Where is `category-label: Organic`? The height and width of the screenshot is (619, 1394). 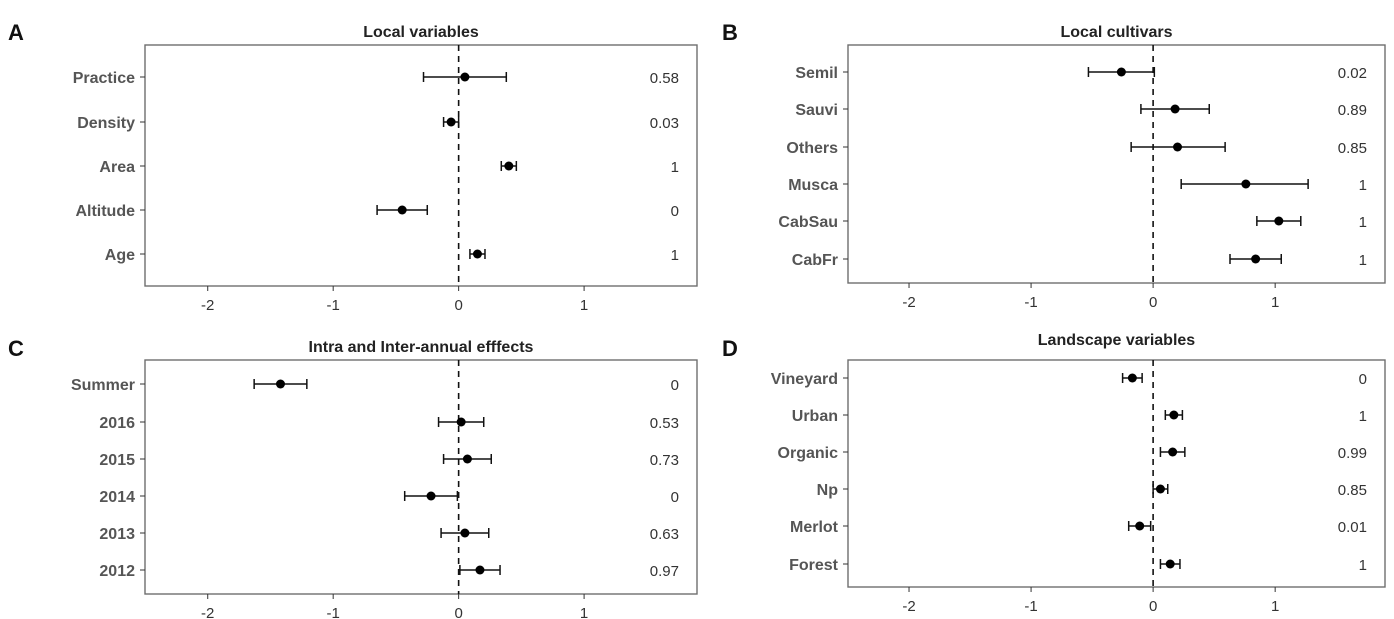
category-label: Organic is located at coordinates (808, 453).